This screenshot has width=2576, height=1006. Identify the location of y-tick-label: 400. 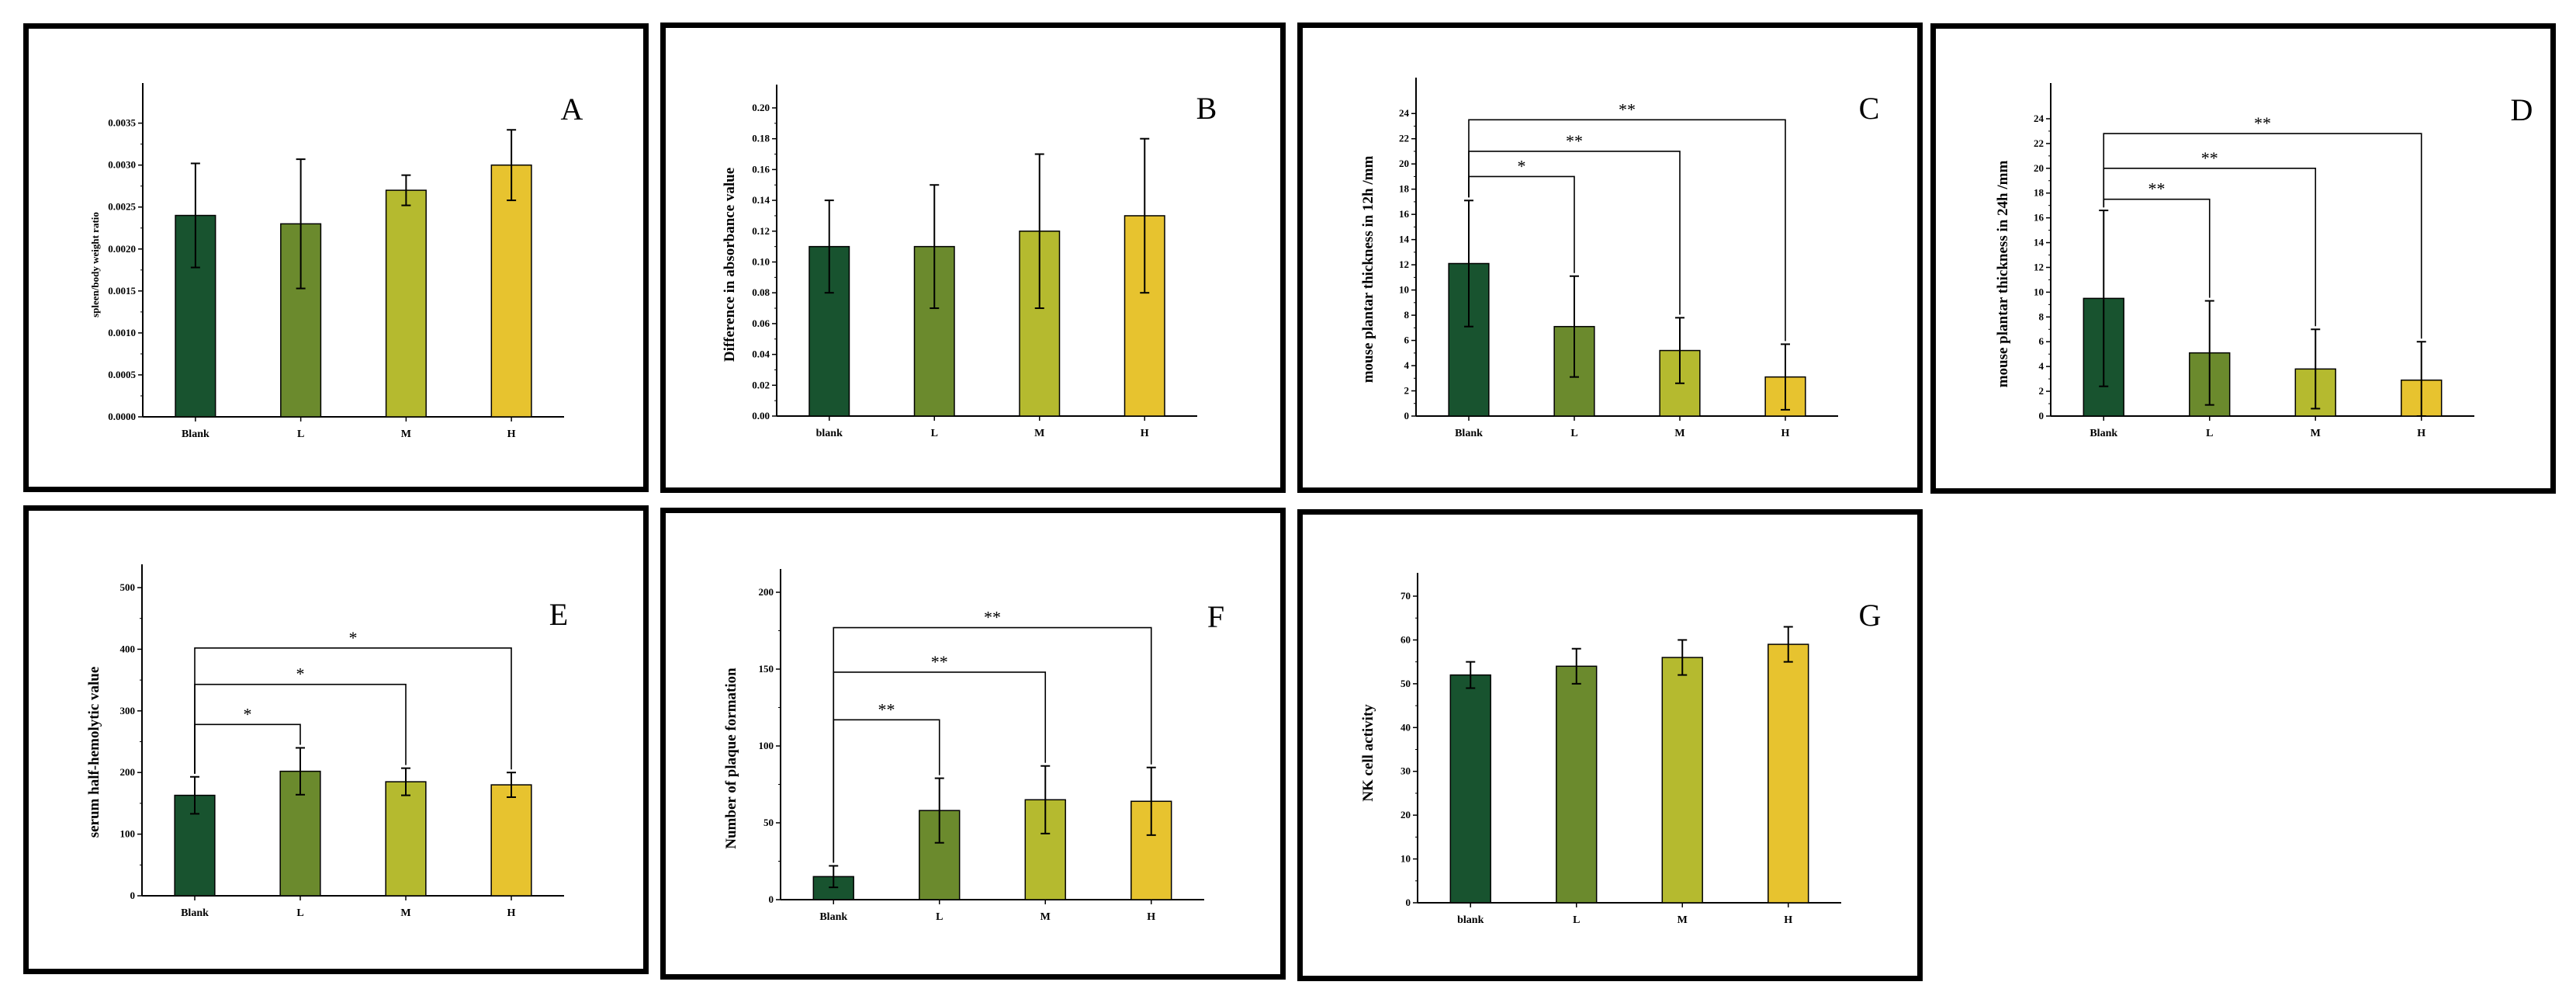
(128, 648).